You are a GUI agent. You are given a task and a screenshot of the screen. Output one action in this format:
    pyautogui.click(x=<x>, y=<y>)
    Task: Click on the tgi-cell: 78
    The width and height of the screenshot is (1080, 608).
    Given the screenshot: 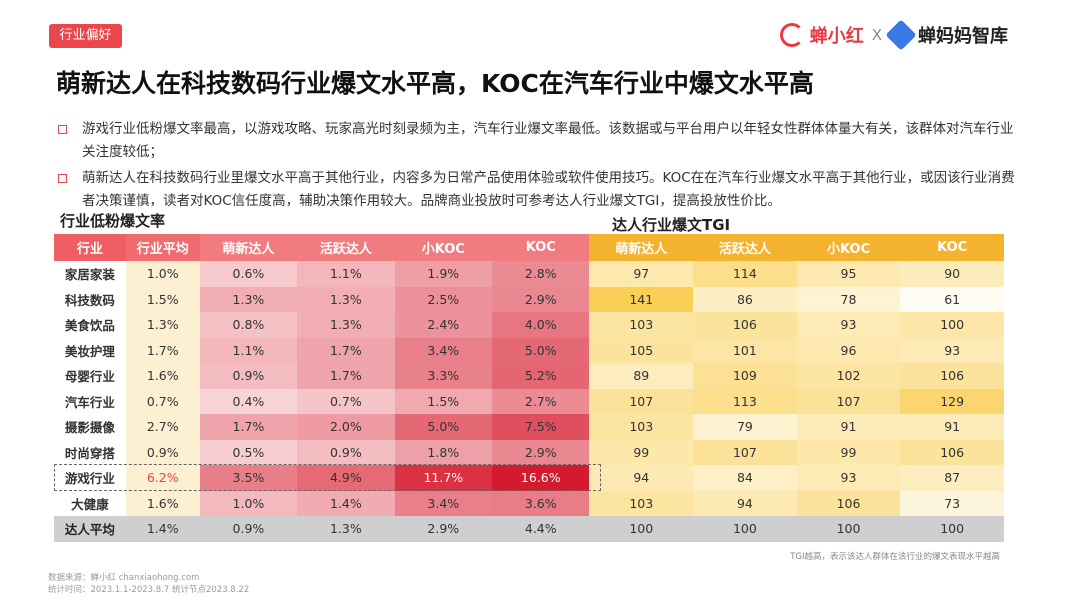 What is the action you would take?
    pyautogui.click(x=848, y=299)
    